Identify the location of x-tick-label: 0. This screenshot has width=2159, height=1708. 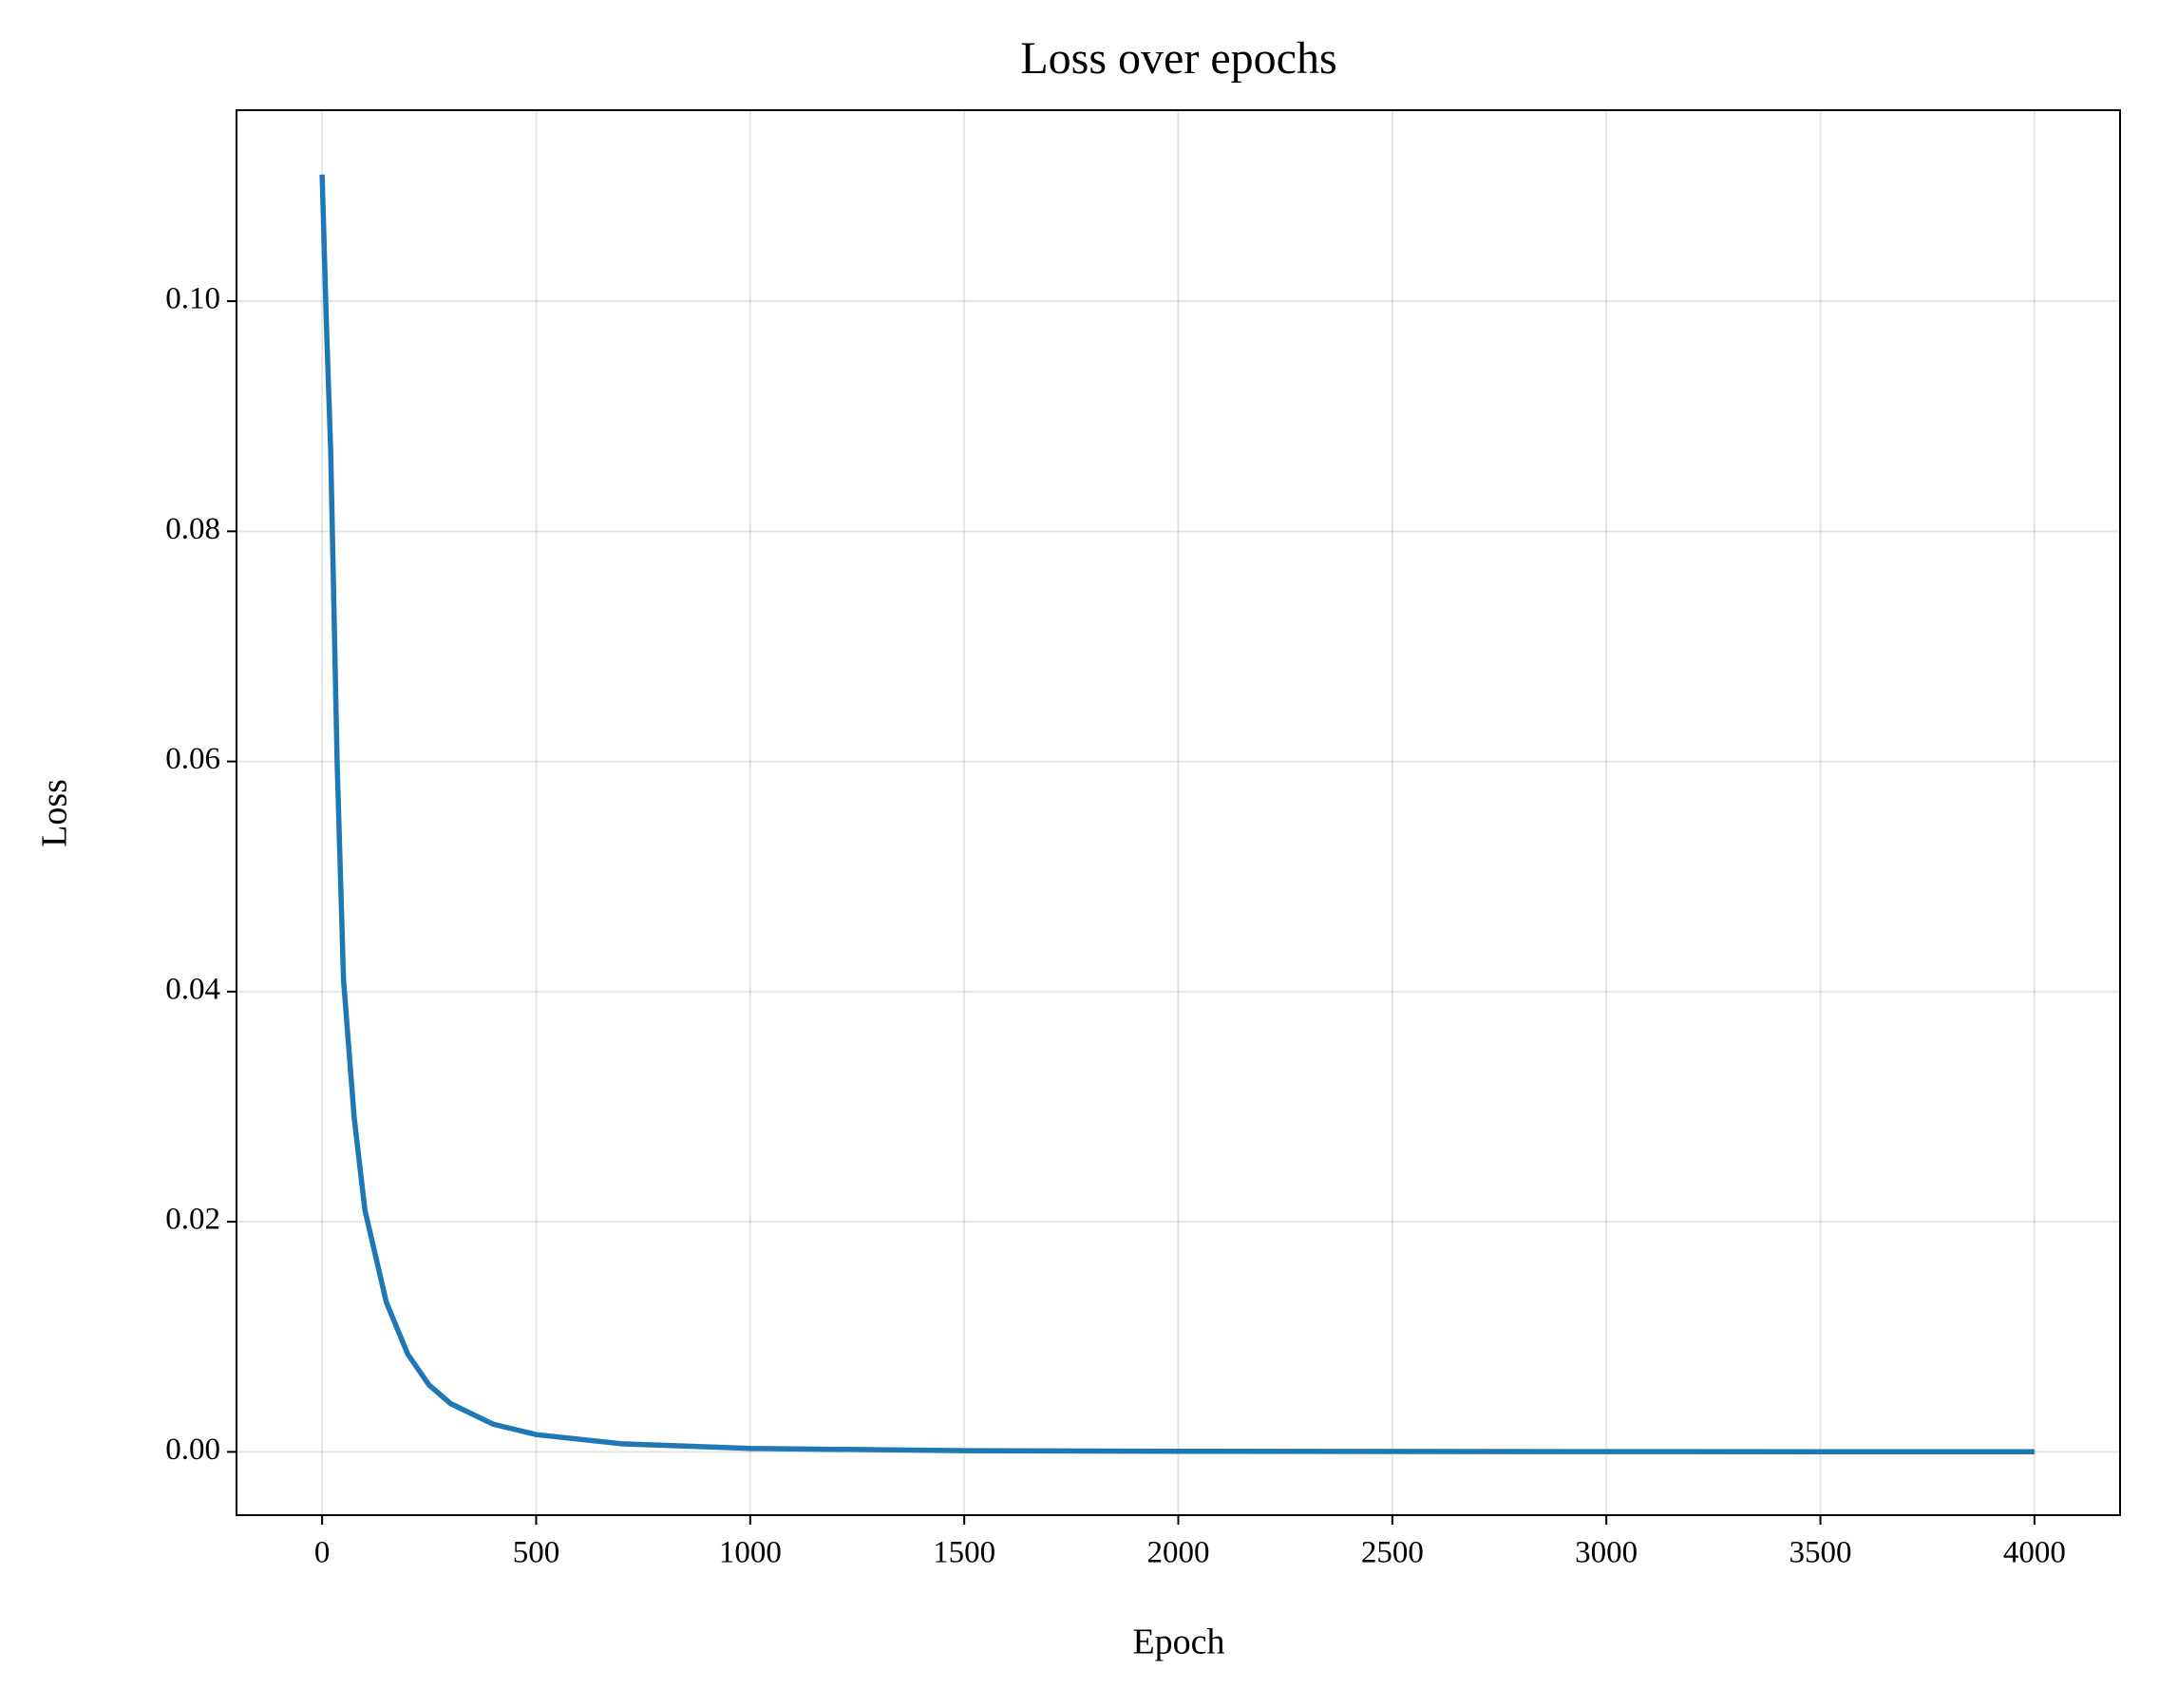
(322, 1553).